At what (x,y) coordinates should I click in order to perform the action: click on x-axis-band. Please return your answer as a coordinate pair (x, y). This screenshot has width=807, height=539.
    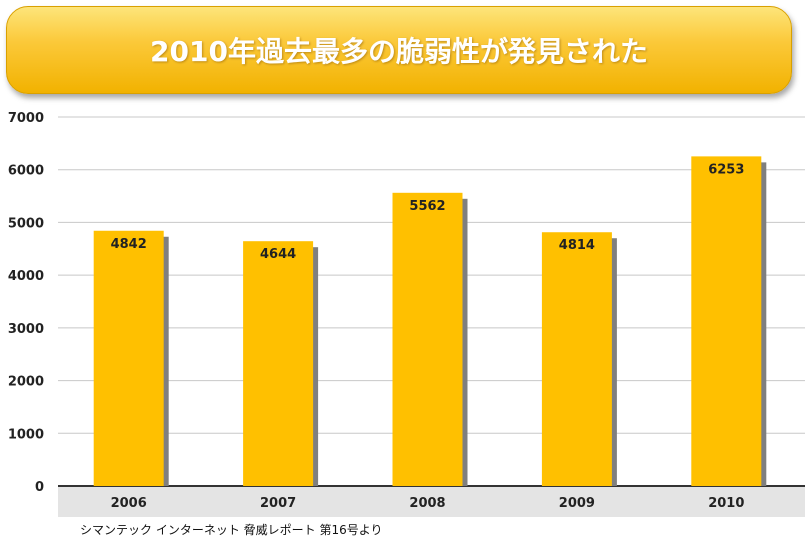
    Looking at the image, I should click on (431, 502).